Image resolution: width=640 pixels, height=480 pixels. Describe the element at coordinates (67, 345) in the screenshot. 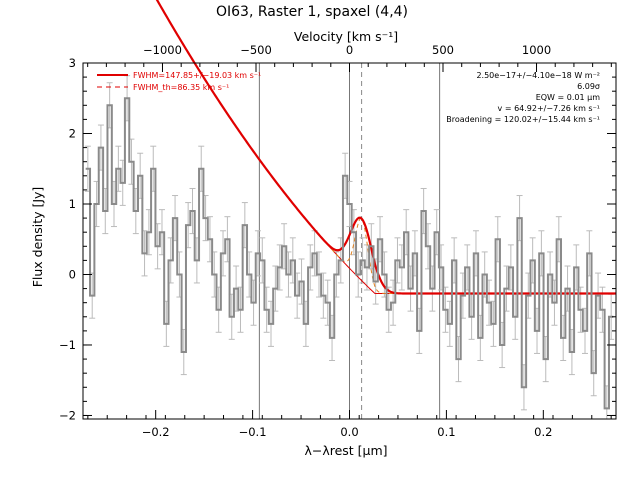

I see `y-tick-label: −1` at that location.